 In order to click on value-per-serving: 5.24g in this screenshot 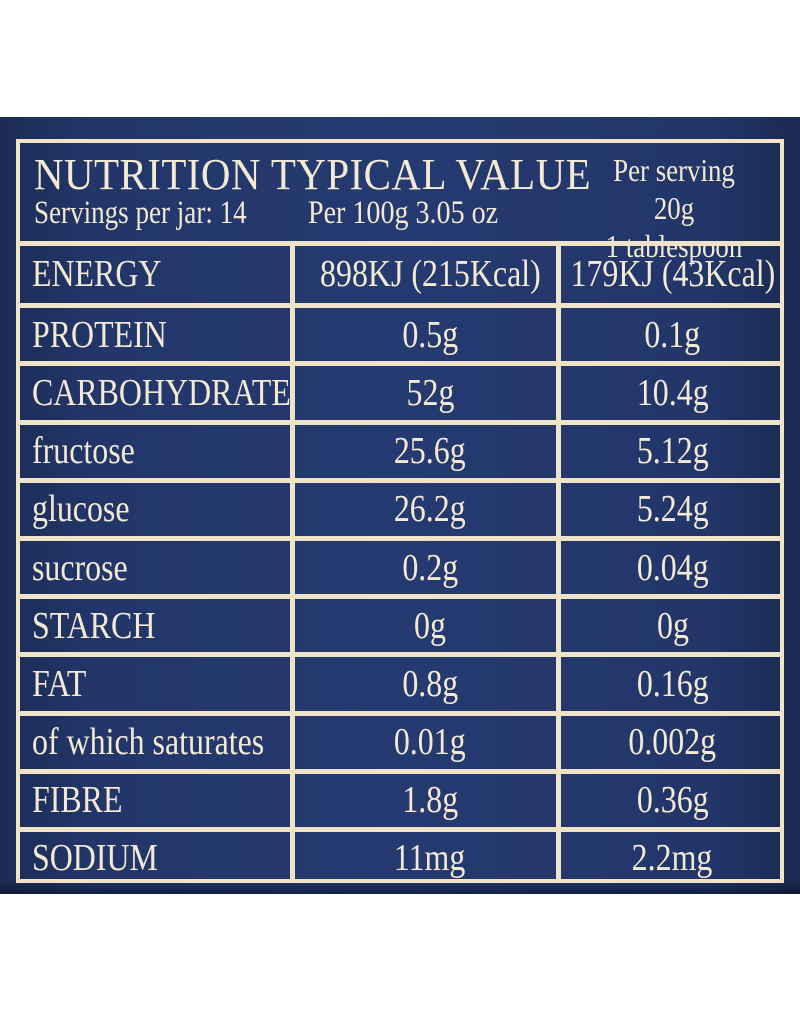, I will do `click(672, 509)`.